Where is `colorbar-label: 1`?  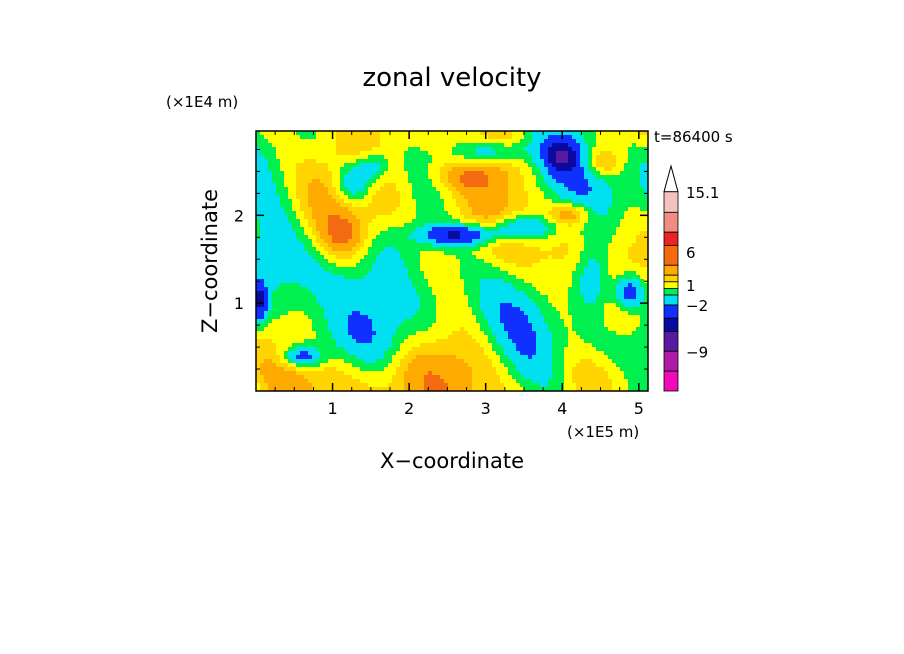 colorbar-label: 1 is located at coordinates (691, 286).